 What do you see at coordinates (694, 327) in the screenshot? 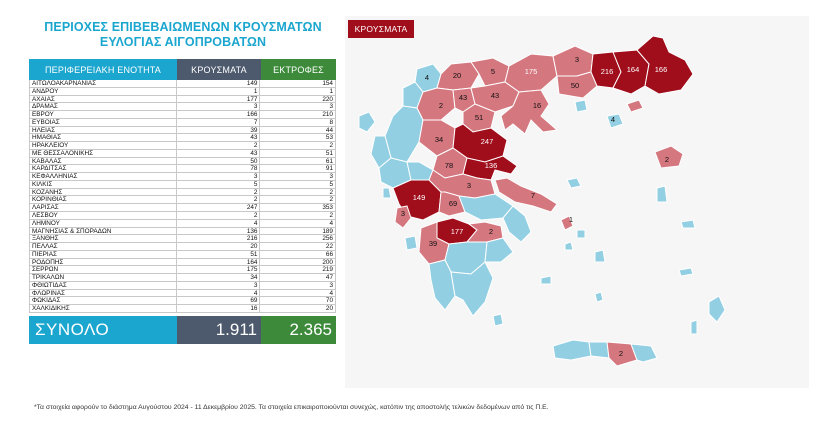
I see `region-karpathos` at bounding box center [694, 327].